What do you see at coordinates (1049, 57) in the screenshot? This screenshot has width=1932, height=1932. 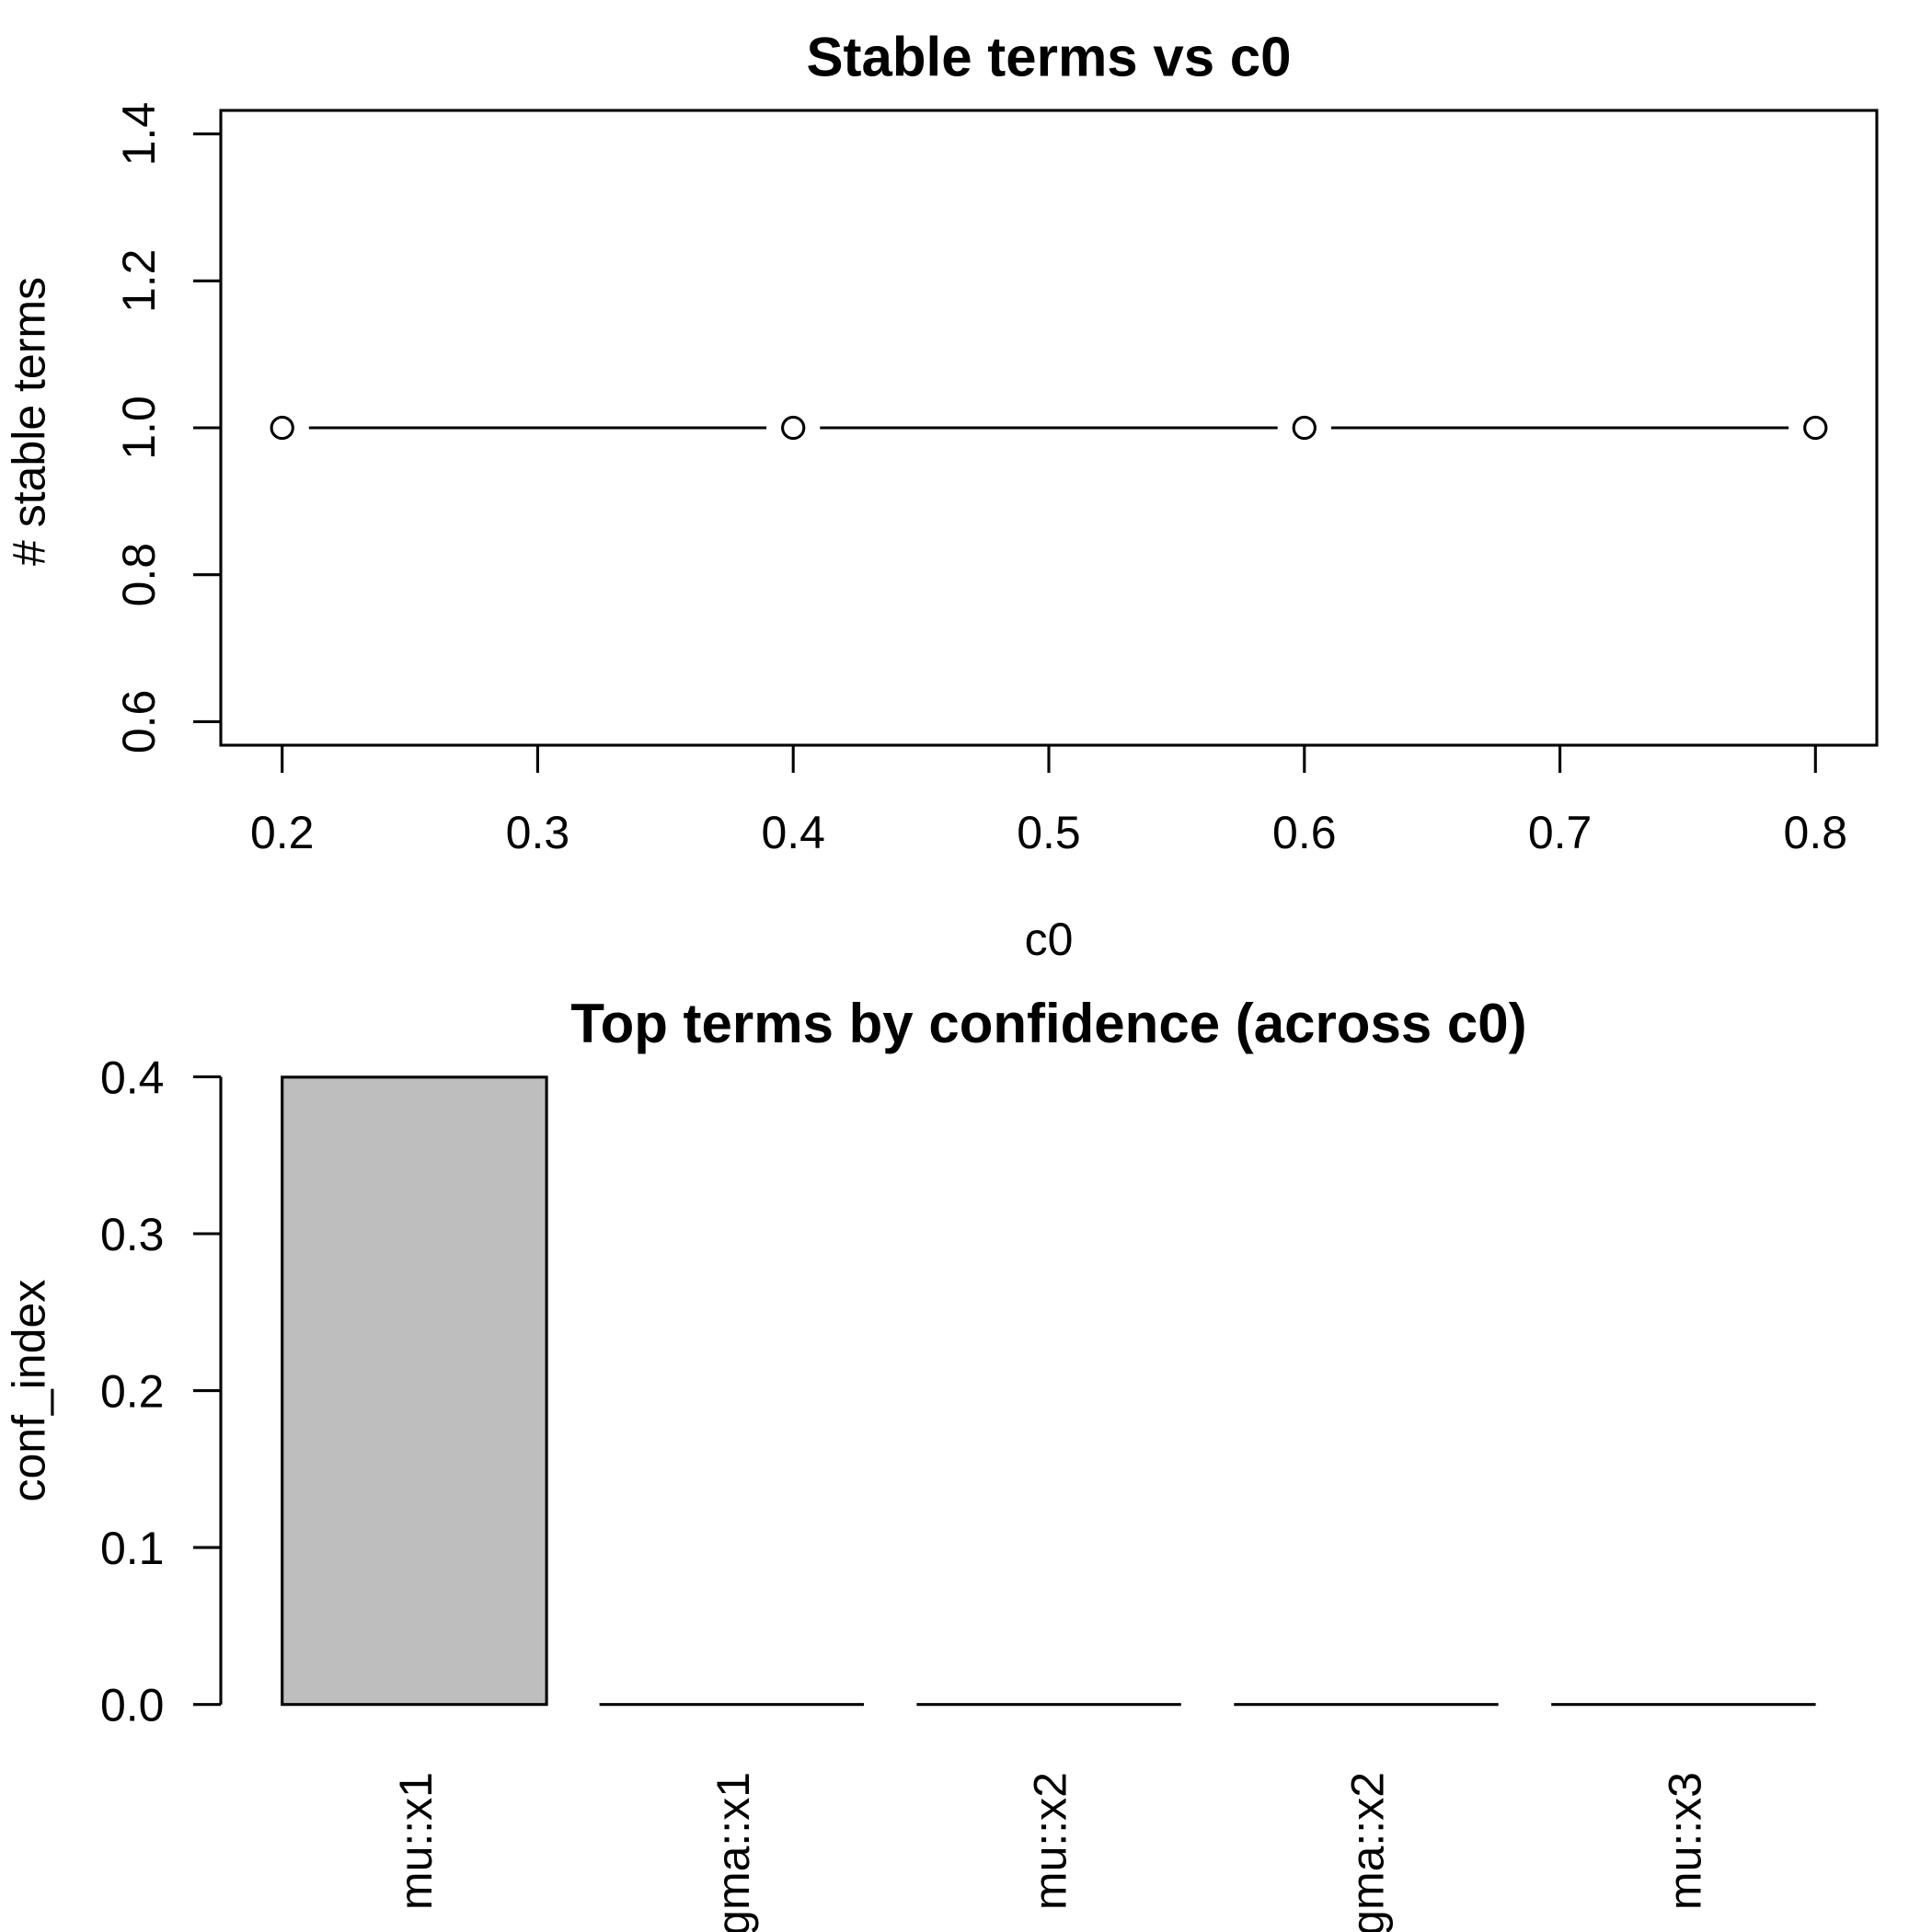 I see `svg-text: Stable terms vs c0` at bounding box center [1049, 57].